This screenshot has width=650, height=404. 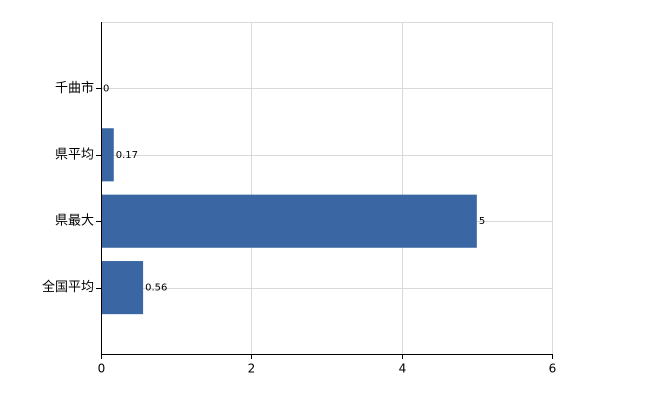 What do you see at coordinates (403, 369) in the screenshot?
I see `x-tick-label: 4` at bounding box center [403, 369].